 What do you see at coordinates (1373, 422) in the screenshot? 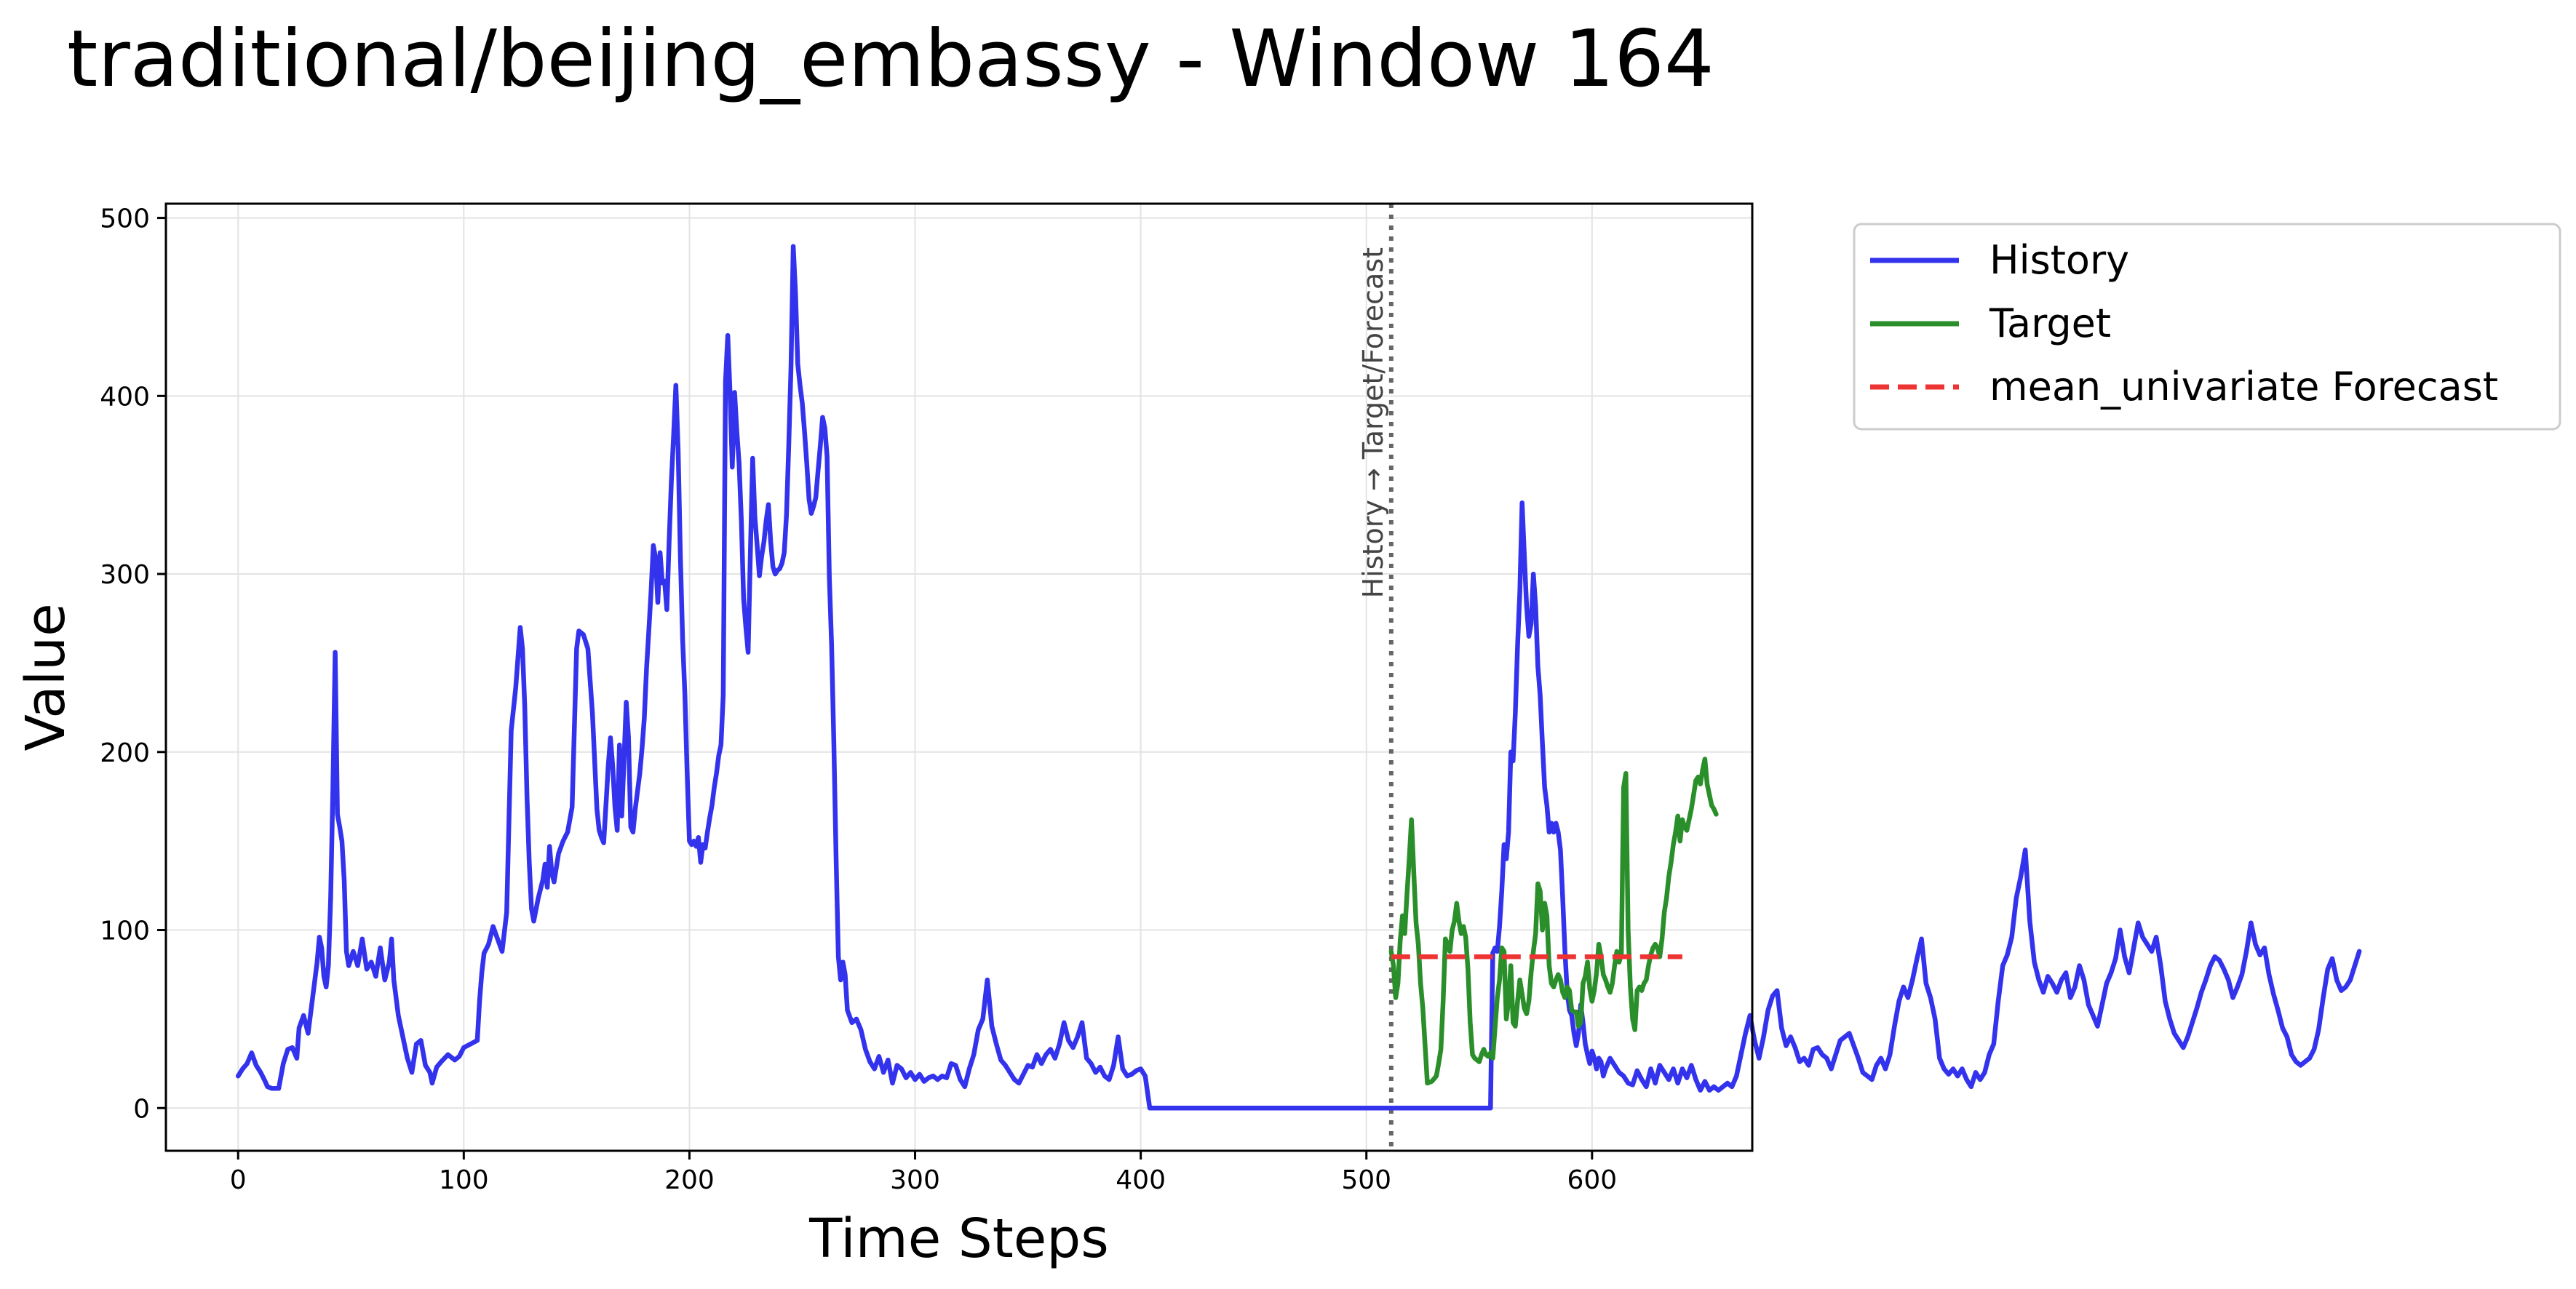
I see `split-annotation: History → Target/Forecast` at bounding box center [1373, 422].